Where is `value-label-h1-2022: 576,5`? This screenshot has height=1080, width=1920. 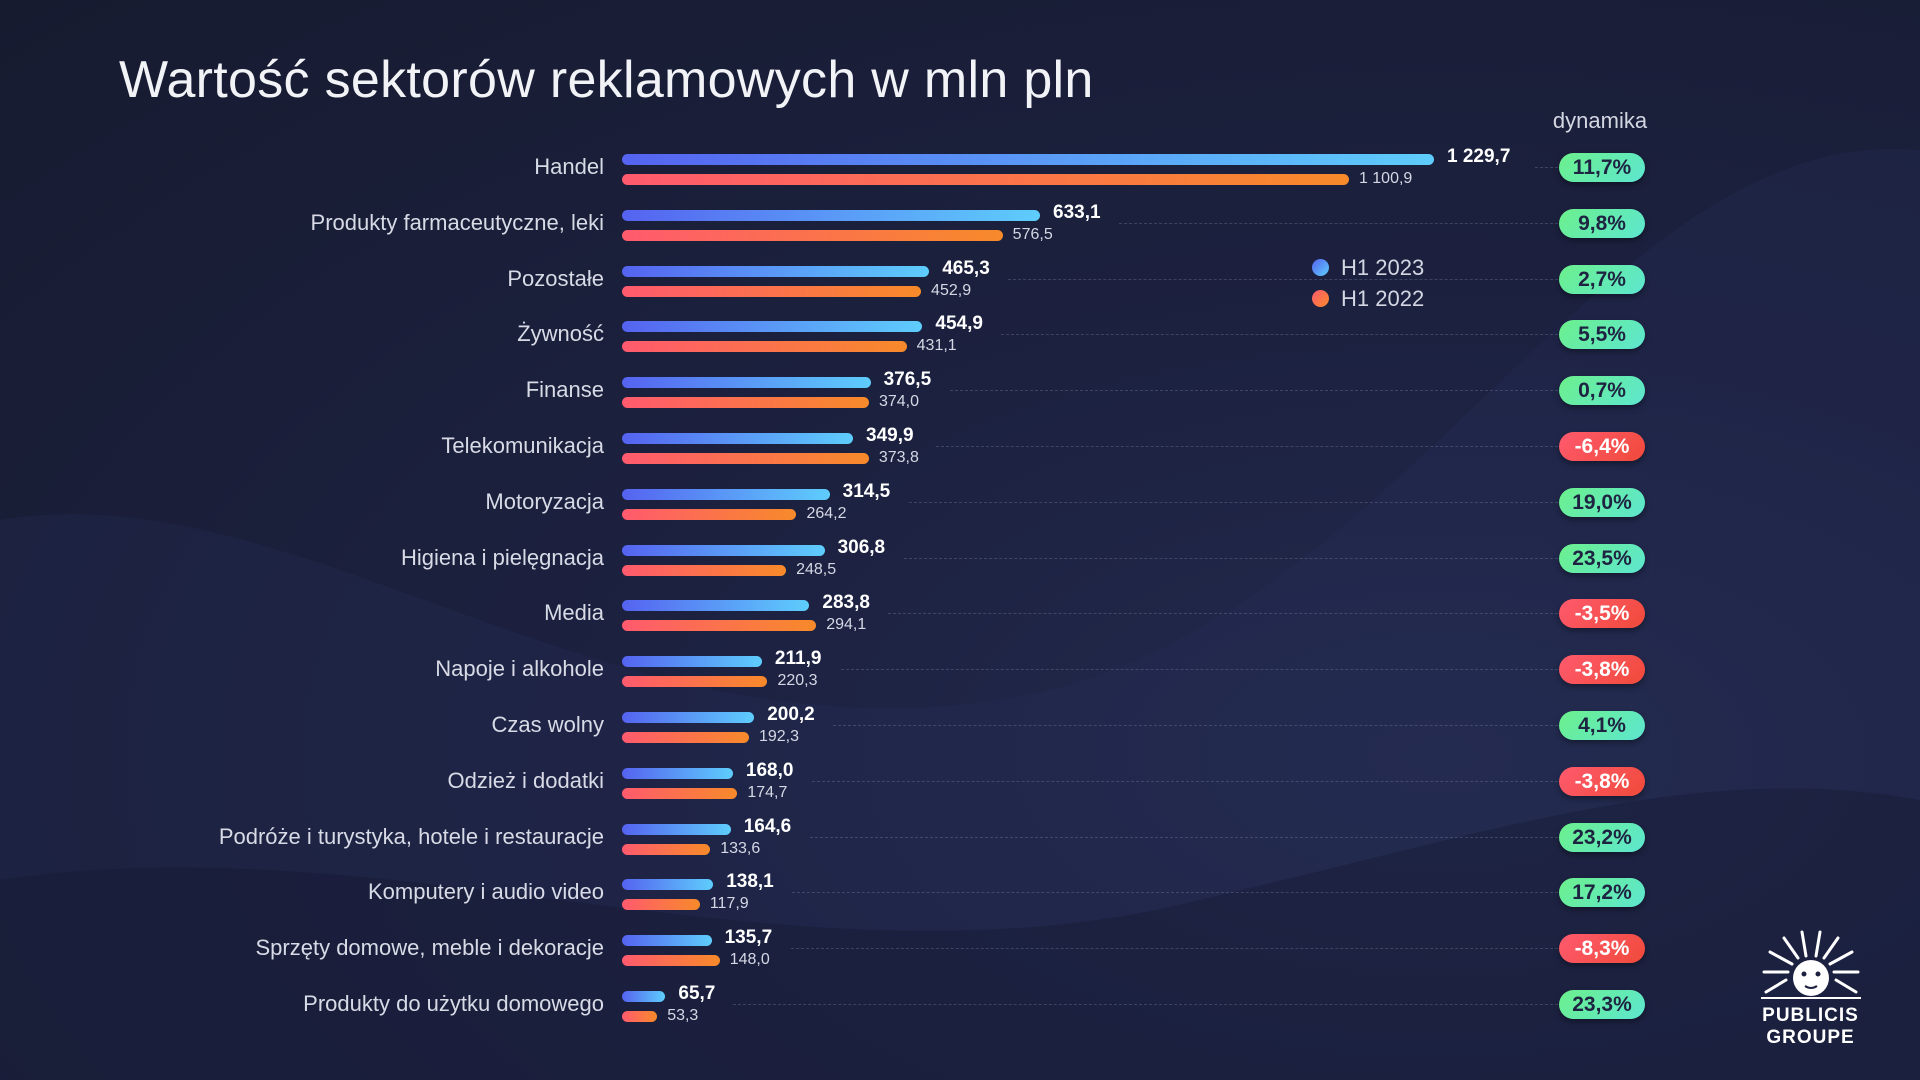
value-label-h1-2022: 576,5 is located at coordinates (1032, 234).